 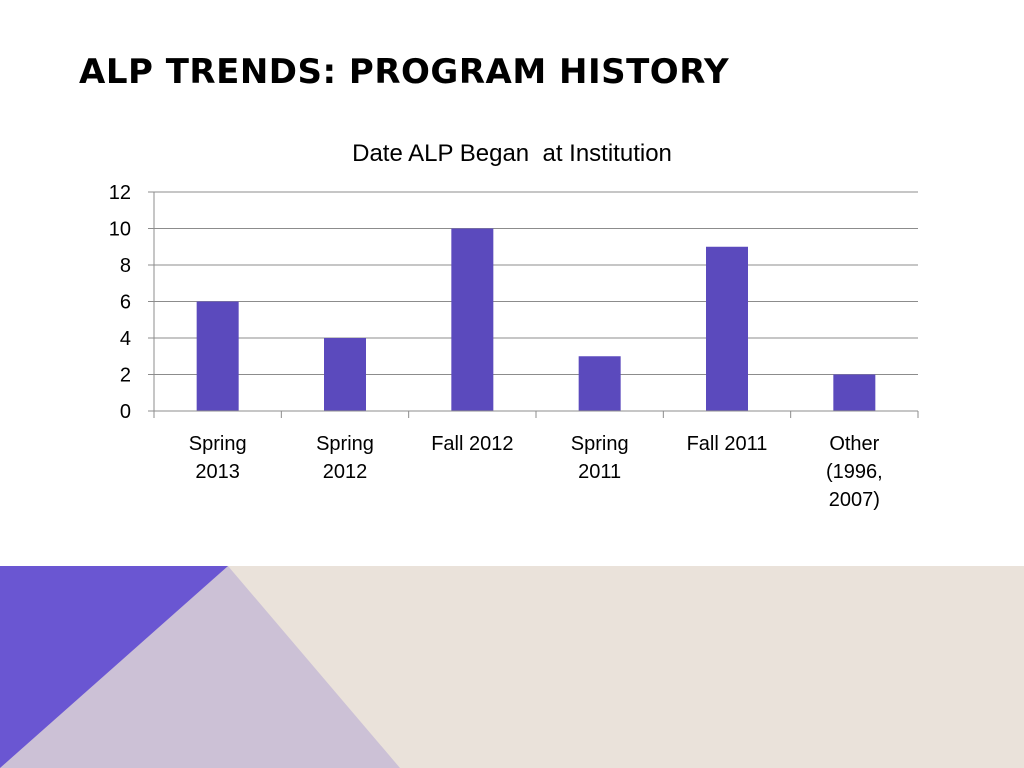 What do you see at coordinates (125, 412) in the screenshot?
I see `y-tick-label: 0` at bounding box center [125, 412].